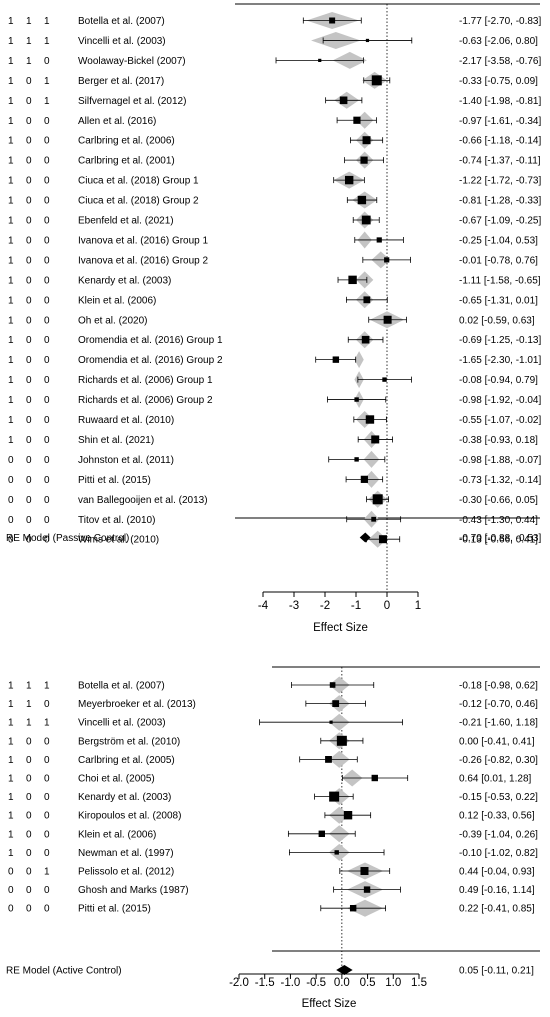 This screenshot has width=550, height=1017. I want to click on study-name: van Ballegooijen et al. (2013), so click(143, 500).